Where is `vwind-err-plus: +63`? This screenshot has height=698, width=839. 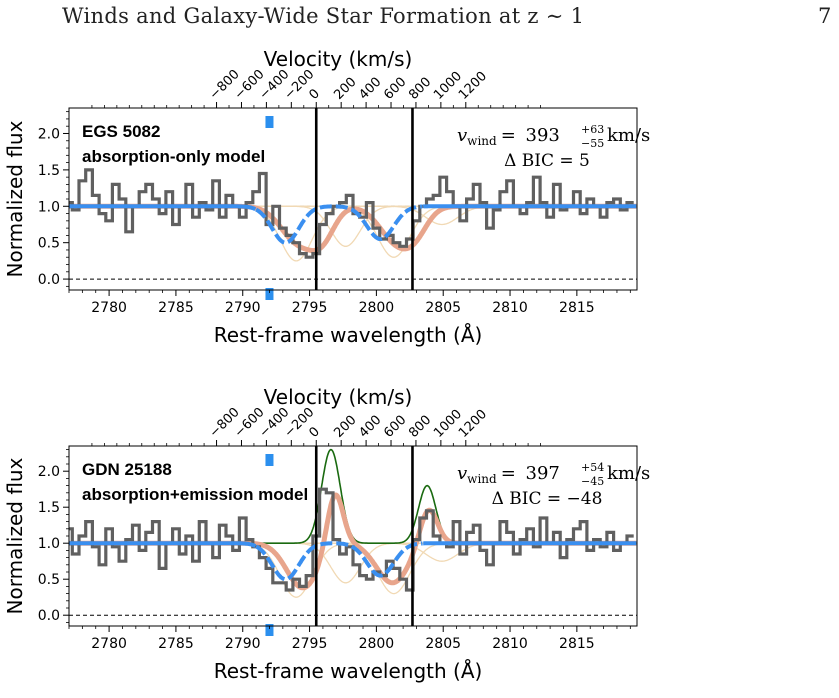
vwind-err-plus: +63 is located at coordinates (592, 129).